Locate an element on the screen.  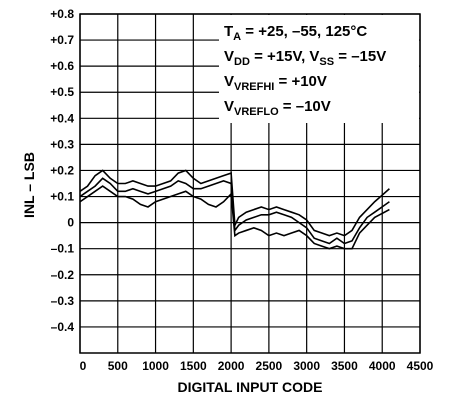
x-tick-label: 4000 is located at coordinates (382, 366).